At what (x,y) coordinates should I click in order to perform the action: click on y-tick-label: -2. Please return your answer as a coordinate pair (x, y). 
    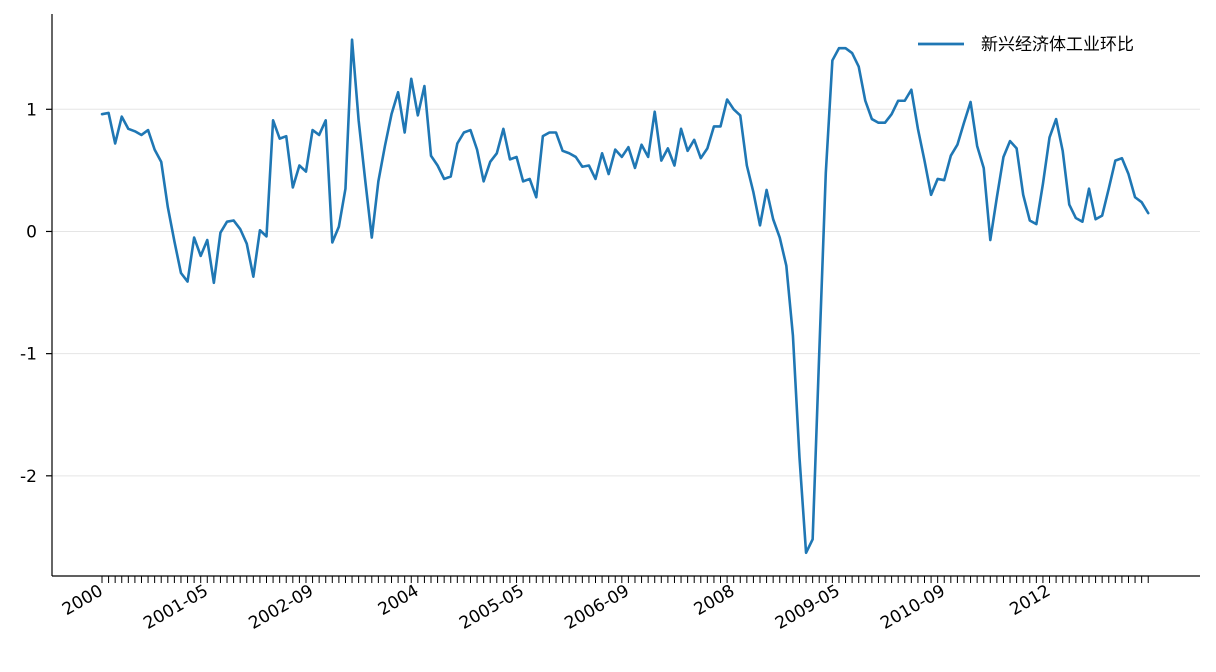
    Looking at the image, I should click on (28, 477).